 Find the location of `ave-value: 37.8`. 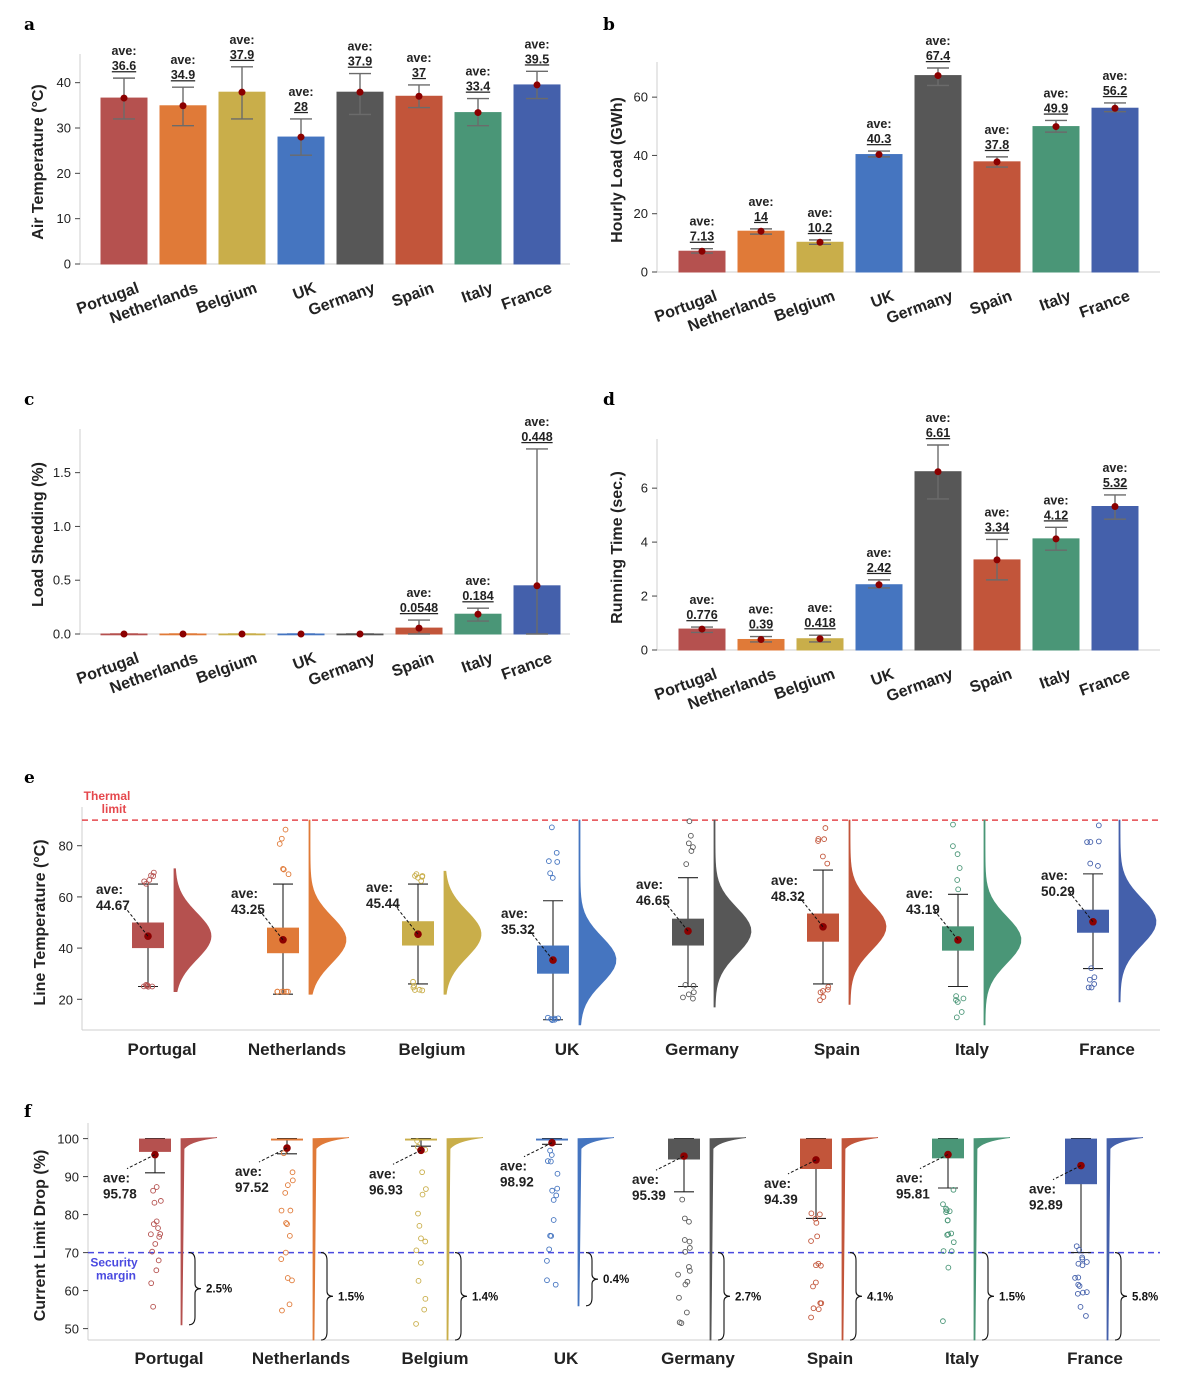

ave-value: 37.8 is located at coordinates (997, 145).